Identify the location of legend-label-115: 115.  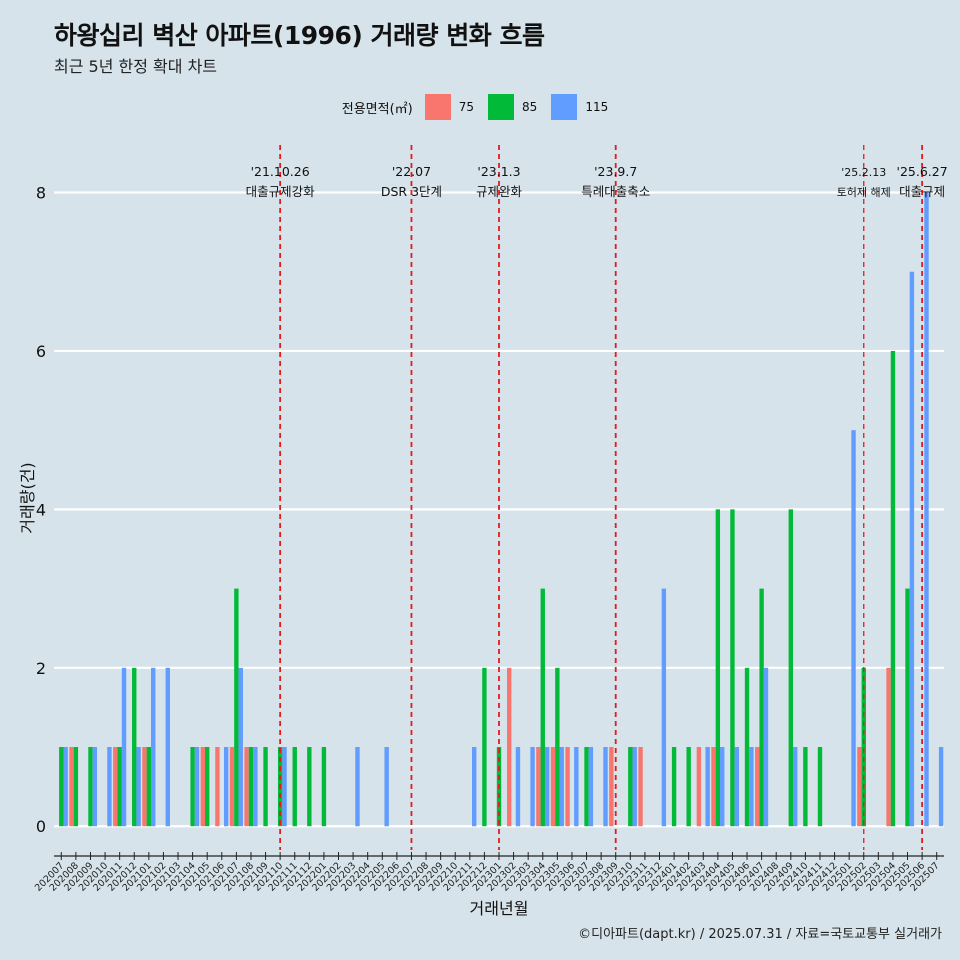
(597, 107).